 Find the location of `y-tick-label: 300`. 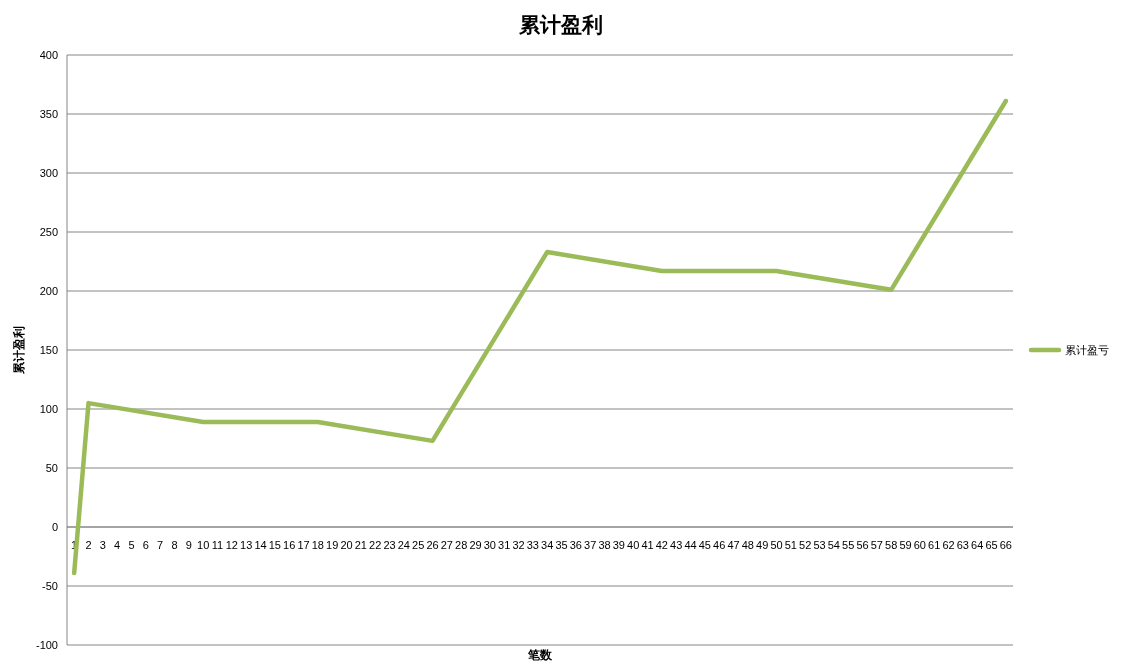

y-tick-label: 300 is located at coordinates (48, 173).